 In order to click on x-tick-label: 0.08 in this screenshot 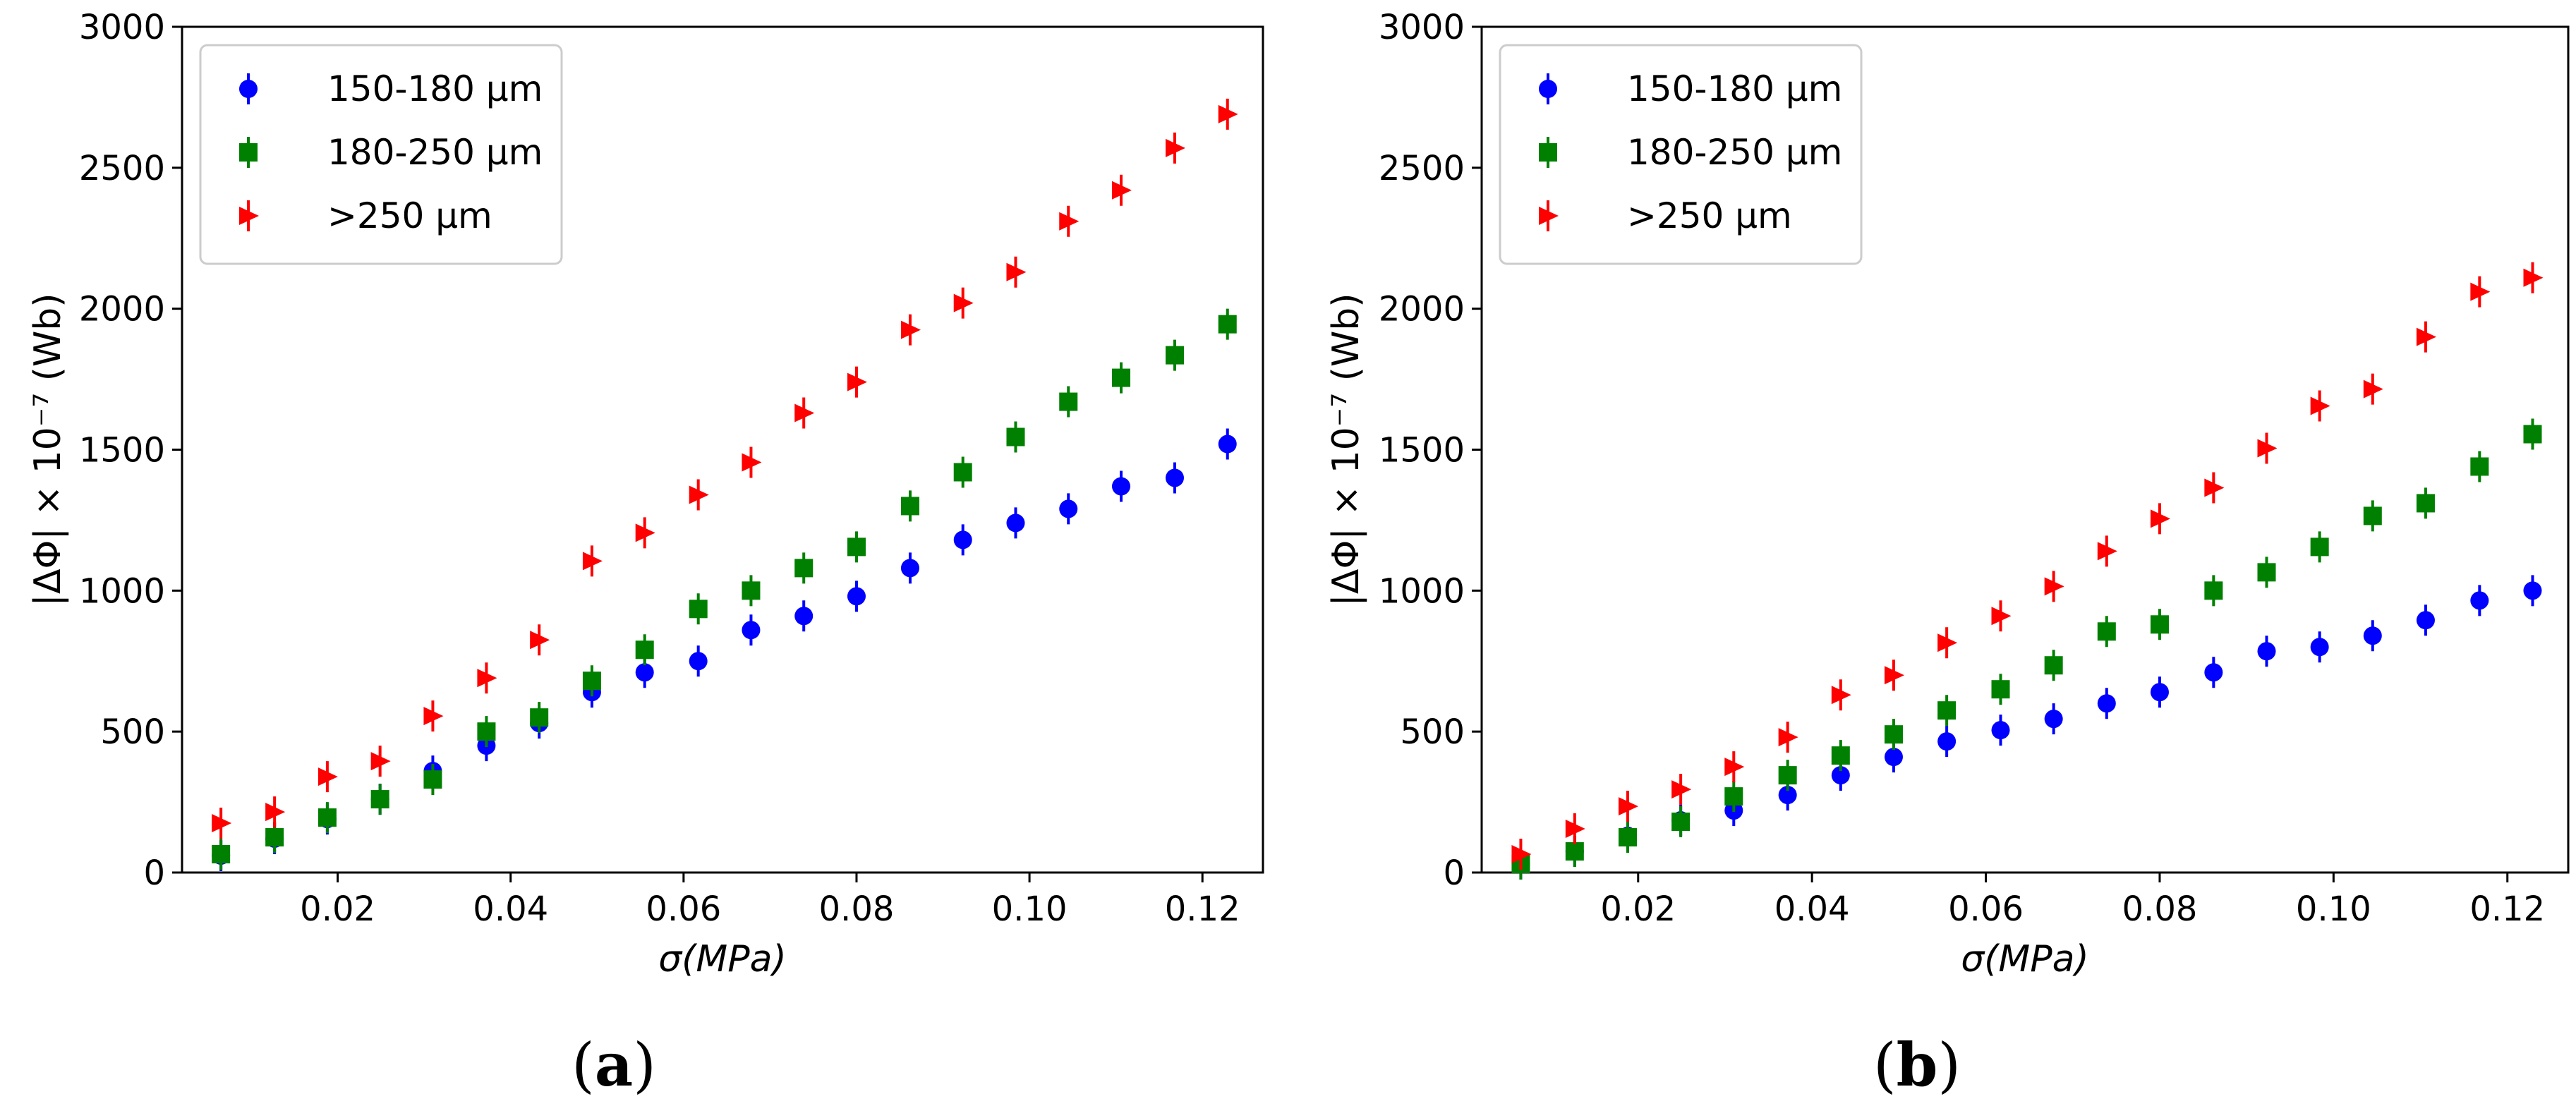, I will do `click(2160, 909)`.